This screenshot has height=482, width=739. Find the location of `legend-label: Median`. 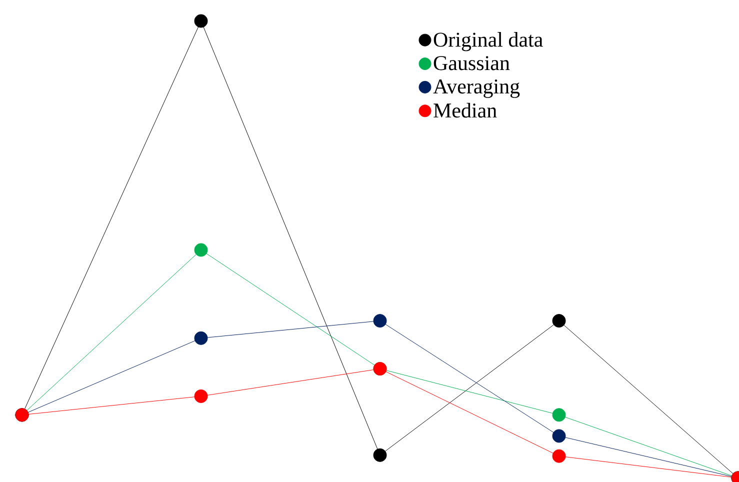

legend-label: Median is located at coordinates (465, 110).